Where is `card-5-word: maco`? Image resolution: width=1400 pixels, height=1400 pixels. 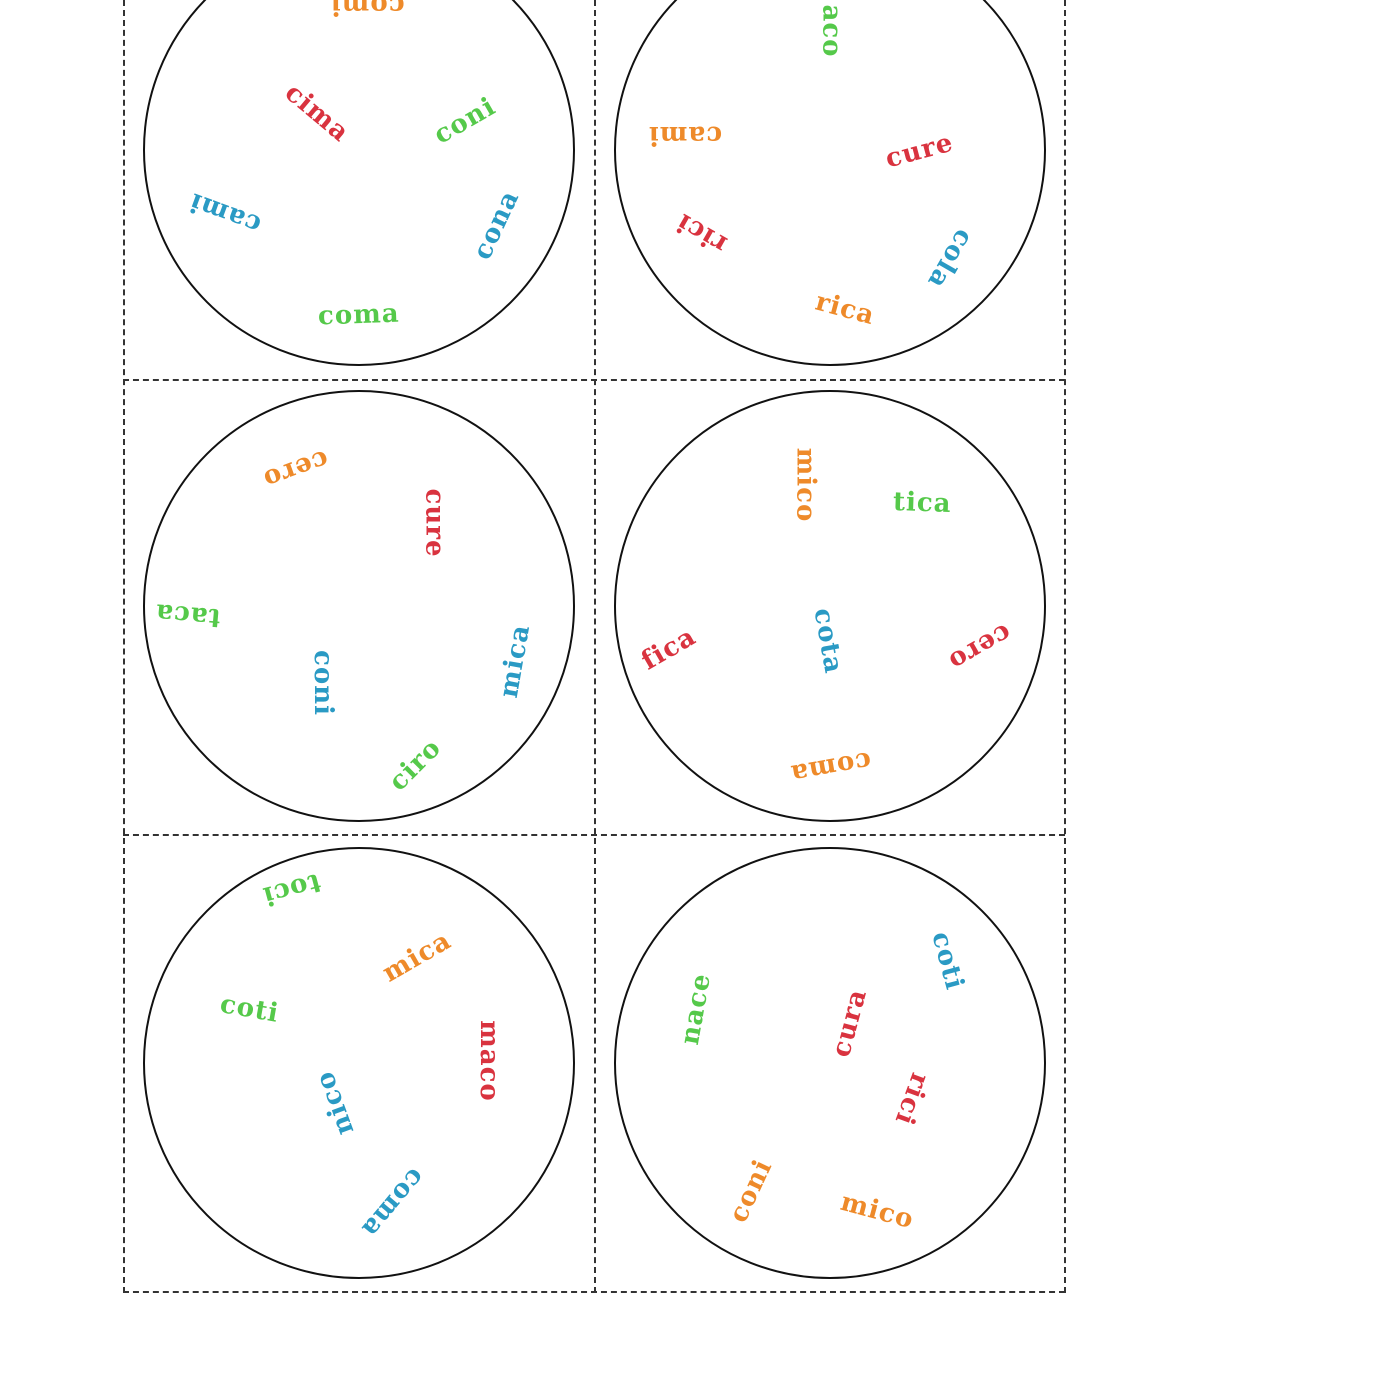
card-5-word: maco is located at coordinates (488, 1061).